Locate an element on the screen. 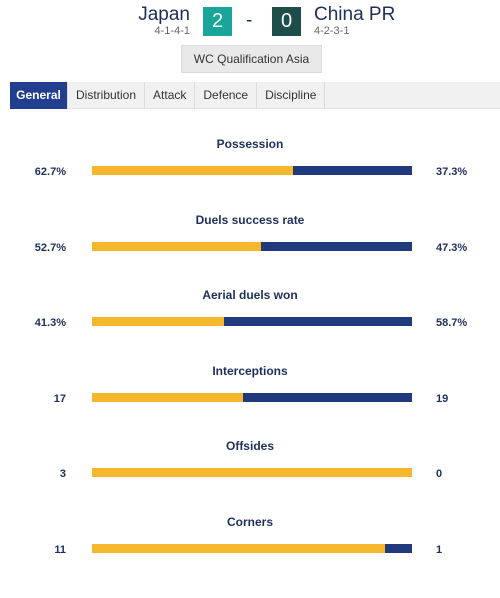 This screenshot has width=500, height=598. match-header: Japan 4-1-4-1 2 - 0 China PR 4-2-3-1 is located at coordinates (250, 20).